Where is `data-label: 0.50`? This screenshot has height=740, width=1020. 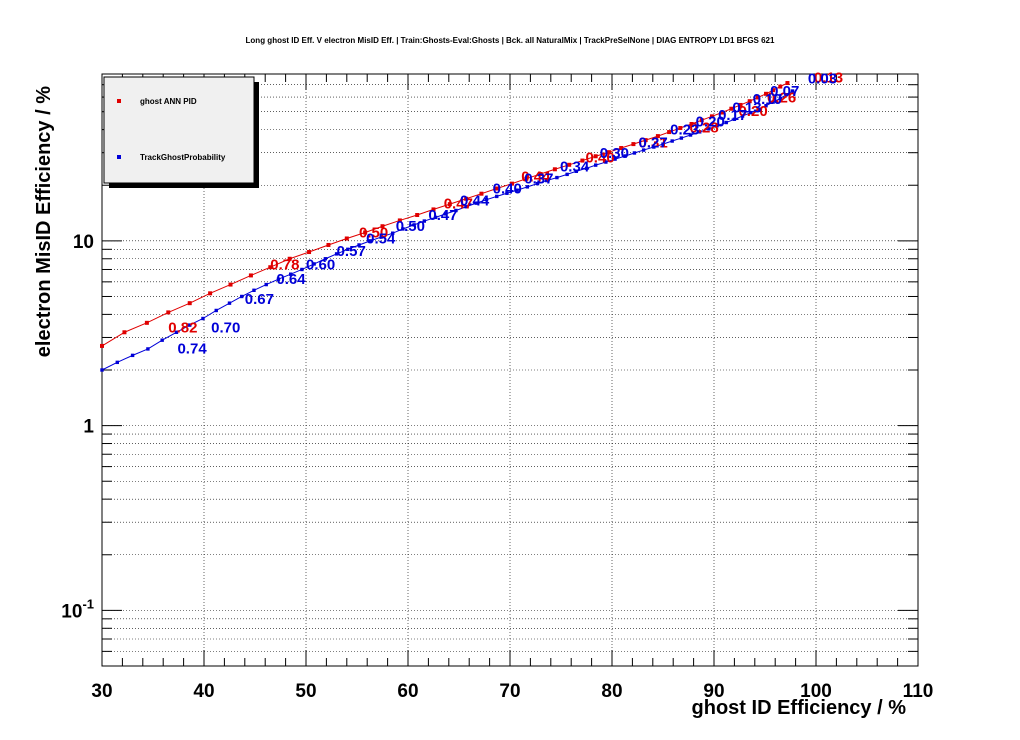 data-label: 0.50 is located at coordinates (410, 226).